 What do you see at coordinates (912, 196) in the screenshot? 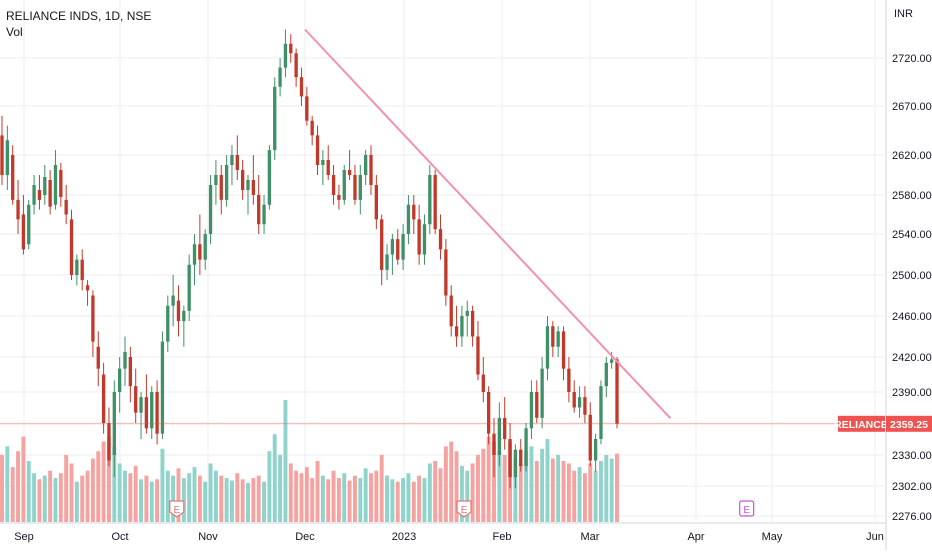
I see `y-tick-label-9: 2580.00` at bounding box center [912, 196].